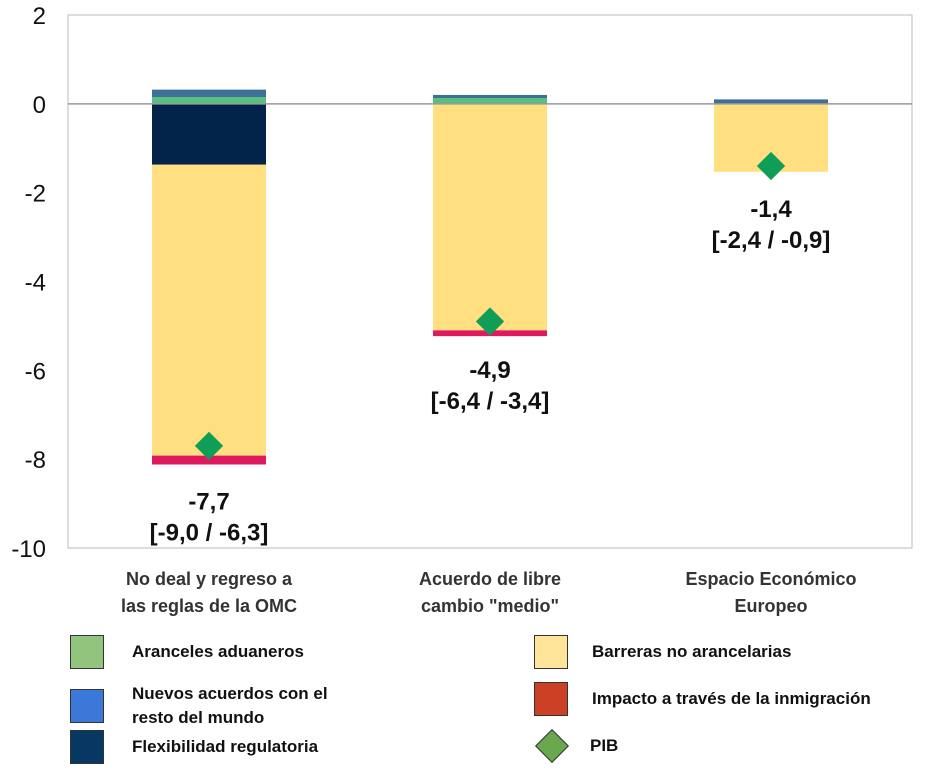 Image resolution: width=926 pixels, height=778 pixels. Describe the element at coordinates (490, 401) in the screenshot. I see `pib-range-label: [-6,4 / -3,4]` at that location.